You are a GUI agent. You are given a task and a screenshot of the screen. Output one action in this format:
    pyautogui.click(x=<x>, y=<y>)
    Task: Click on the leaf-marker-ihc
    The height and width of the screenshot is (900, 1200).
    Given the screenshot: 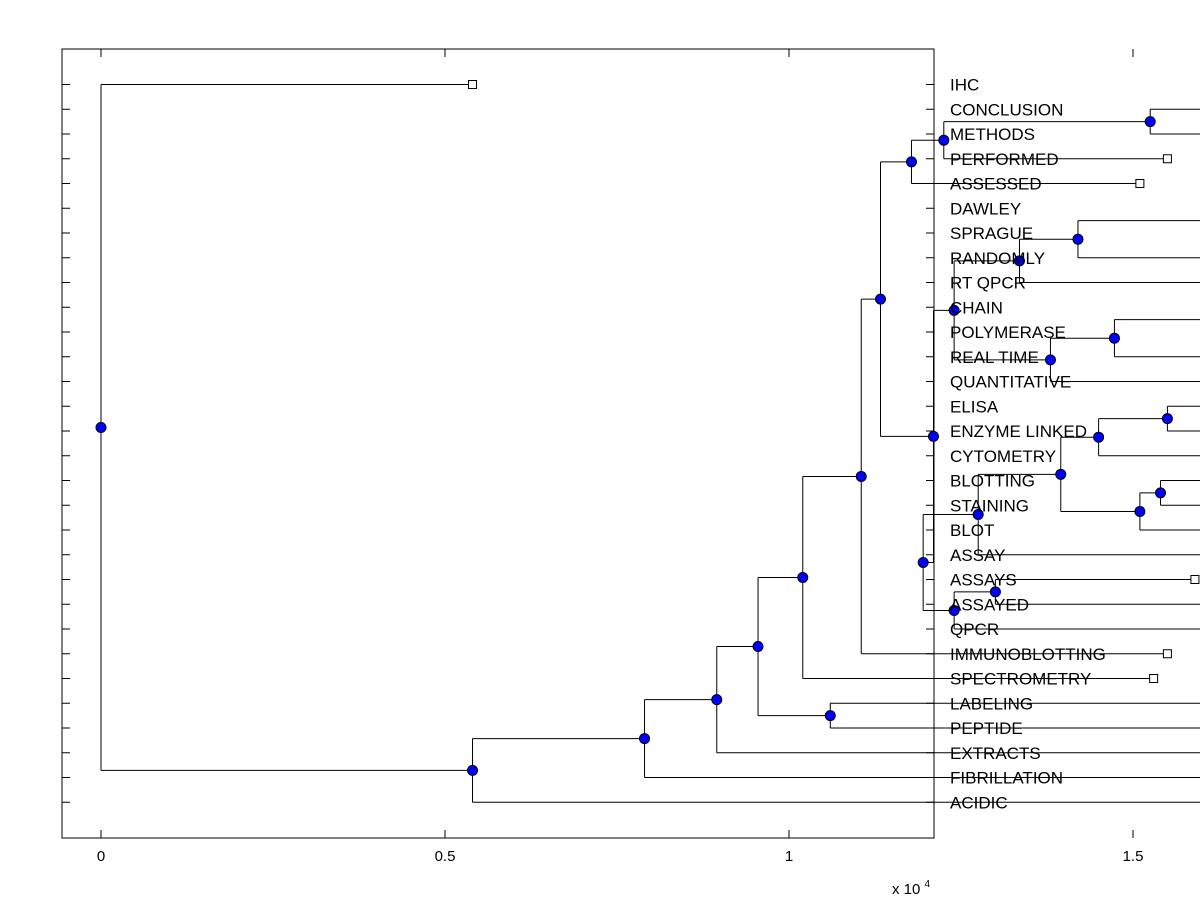 What is the action you would take?
    pyautogui.click(x=473, y=84)
    